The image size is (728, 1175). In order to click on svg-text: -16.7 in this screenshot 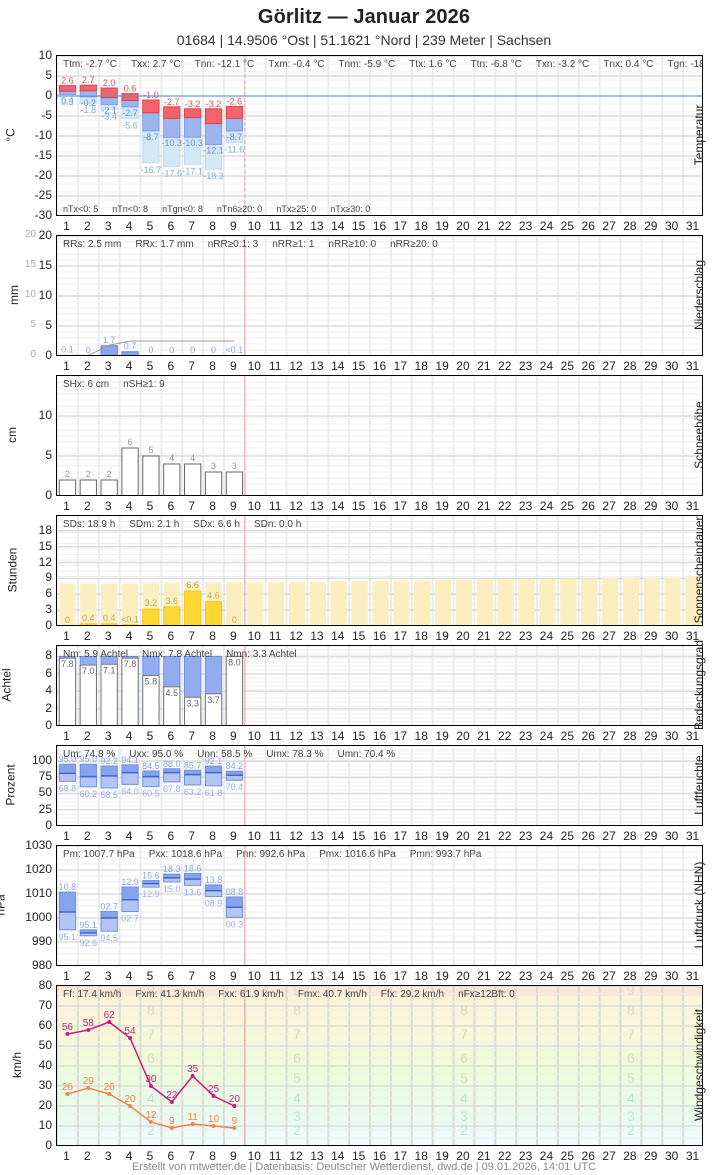, I will do `click(151, 170)`.